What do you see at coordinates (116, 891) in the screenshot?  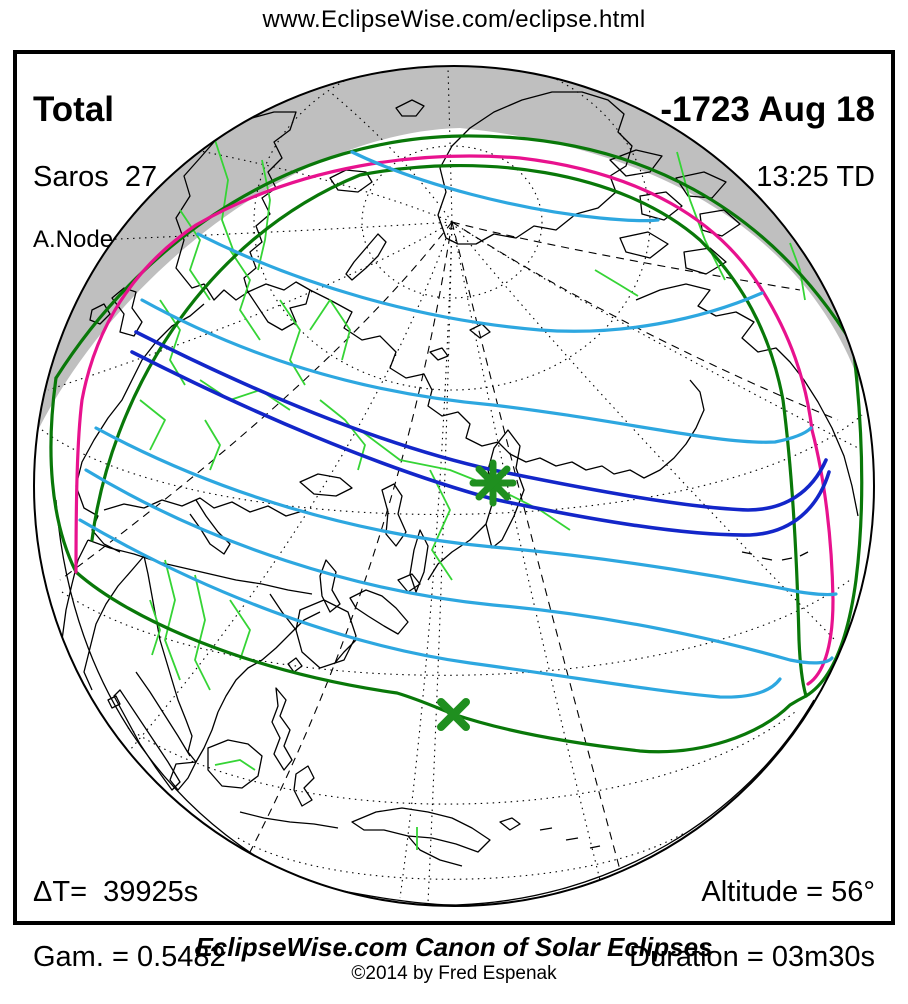 I see `delta-t-label: ΔT= 39925s` at bounding box center [116, 891].